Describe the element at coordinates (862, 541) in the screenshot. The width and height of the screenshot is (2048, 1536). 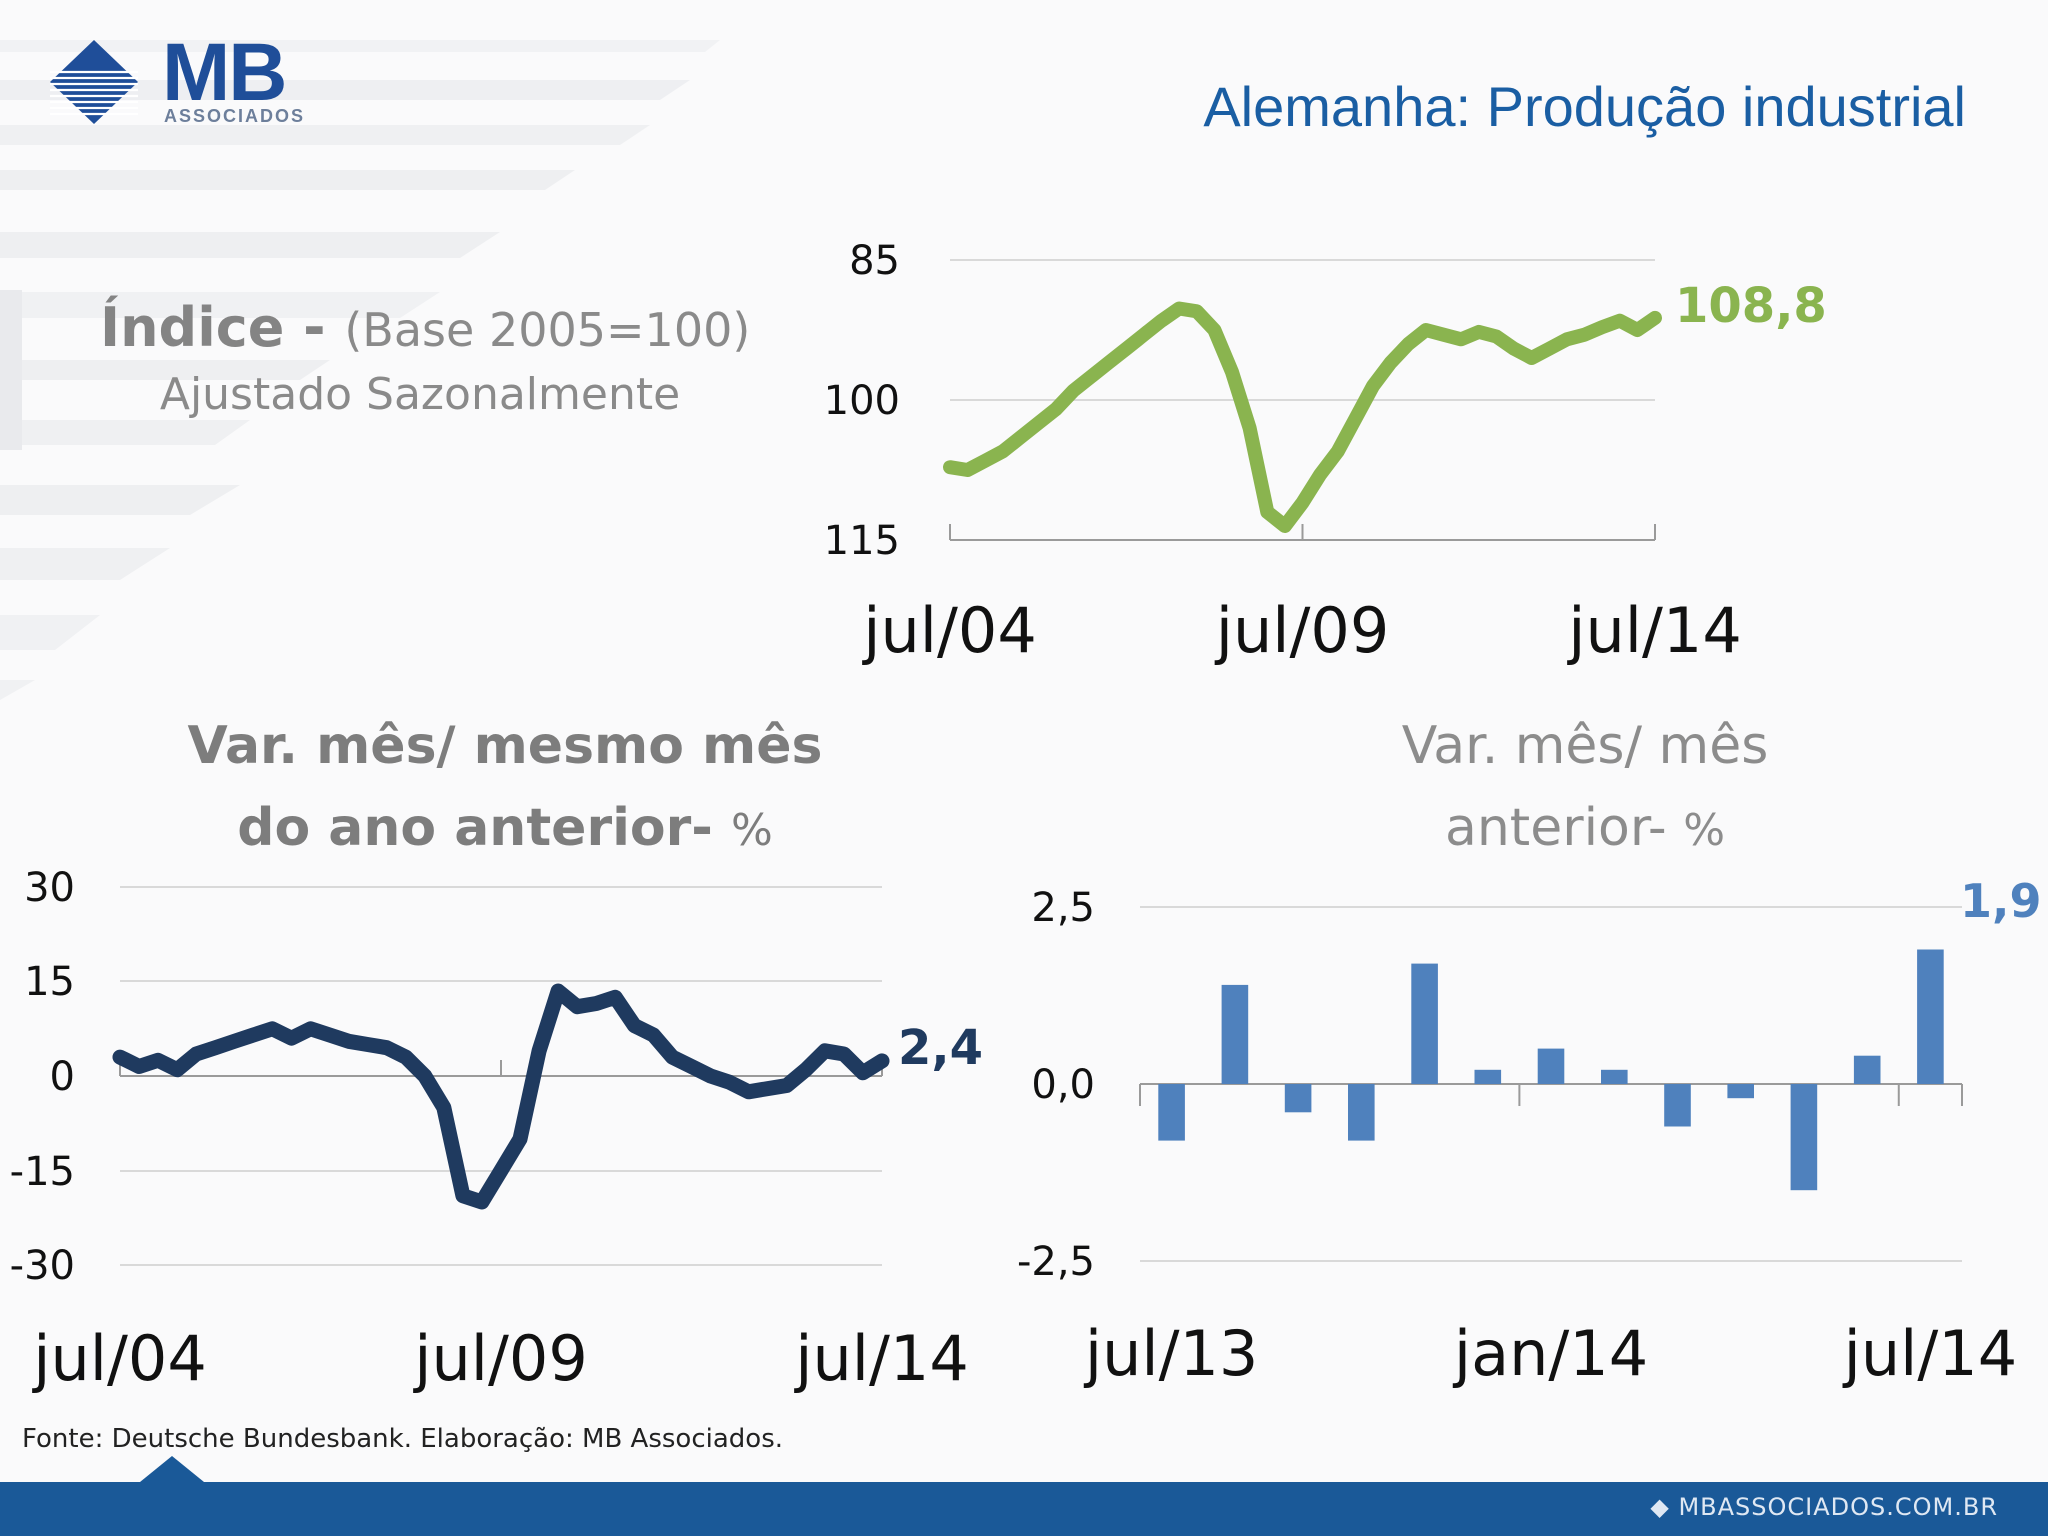
I see `chart1-y-tick-label: 115` at that location.